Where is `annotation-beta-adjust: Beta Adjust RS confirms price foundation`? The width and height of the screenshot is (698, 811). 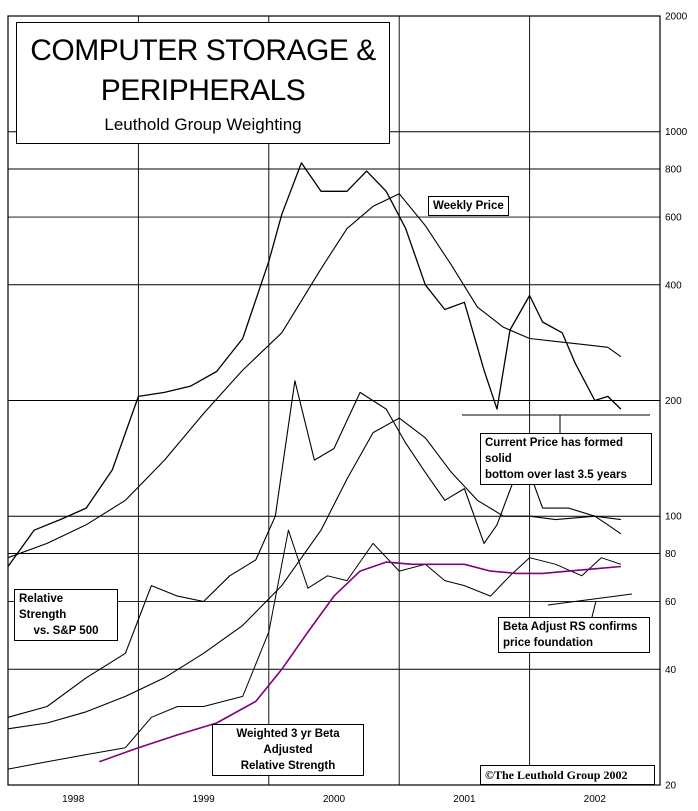 annotation-beta-adjust: Beta Adjust RS confirms price foundation is located at coordinates (574, 635).